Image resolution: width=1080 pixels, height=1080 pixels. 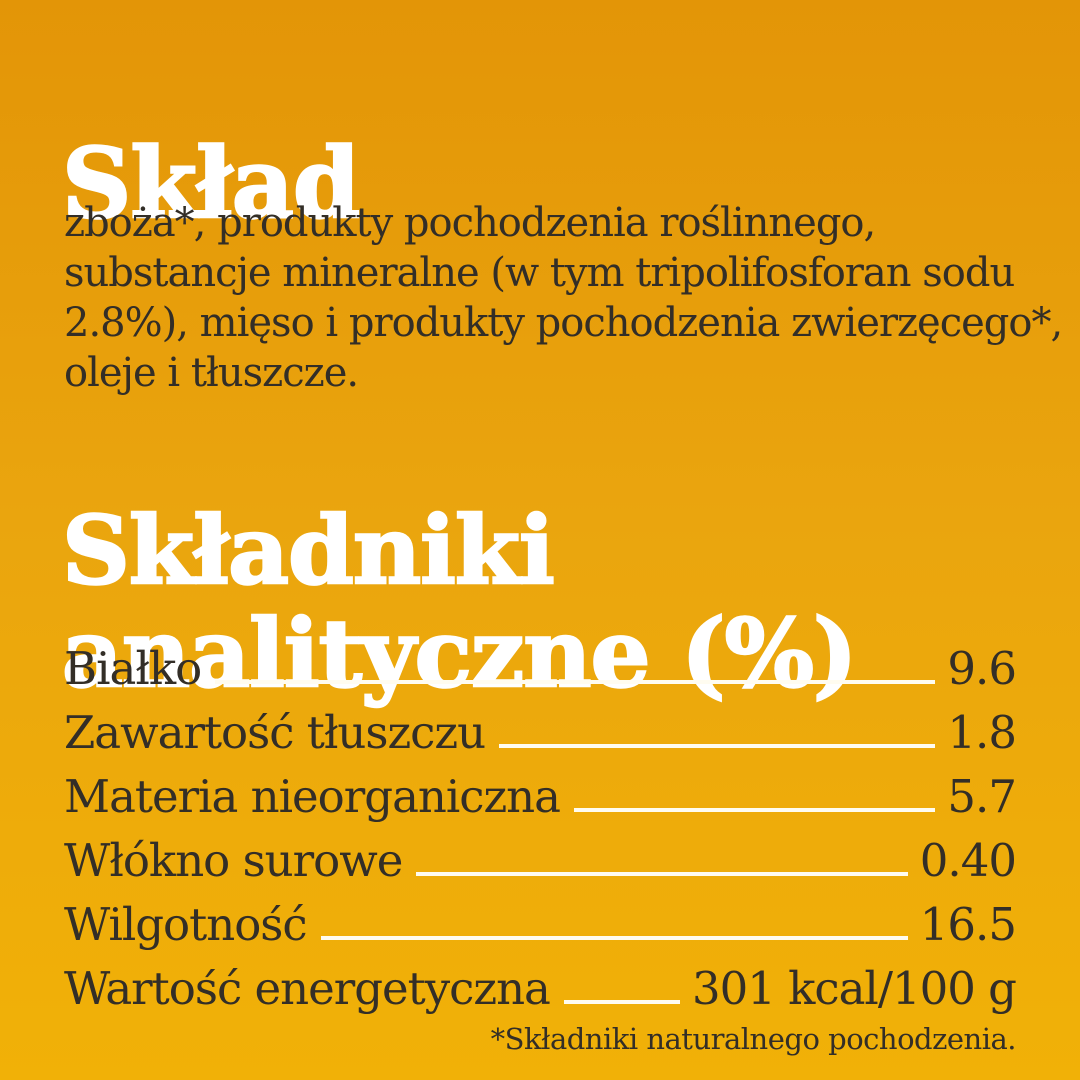 What do you see at coordinates (312, 796) in the screenshot?
I see `row-label: Materia nieorganiczna` at bounding box center [312, 796].